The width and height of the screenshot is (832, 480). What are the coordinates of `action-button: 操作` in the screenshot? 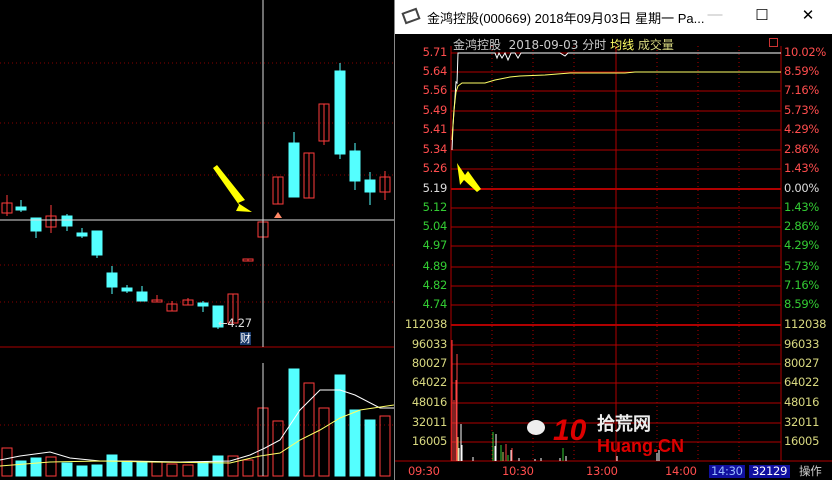 It's located at (810, 471).